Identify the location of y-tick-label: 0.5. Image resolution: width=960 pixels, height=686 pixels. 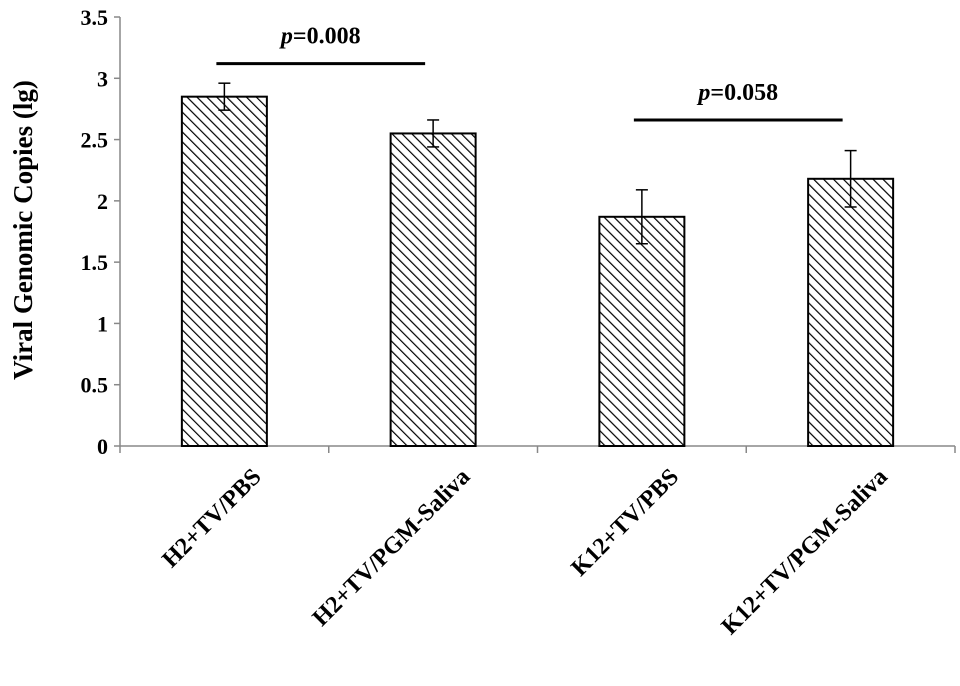
(95, 385).